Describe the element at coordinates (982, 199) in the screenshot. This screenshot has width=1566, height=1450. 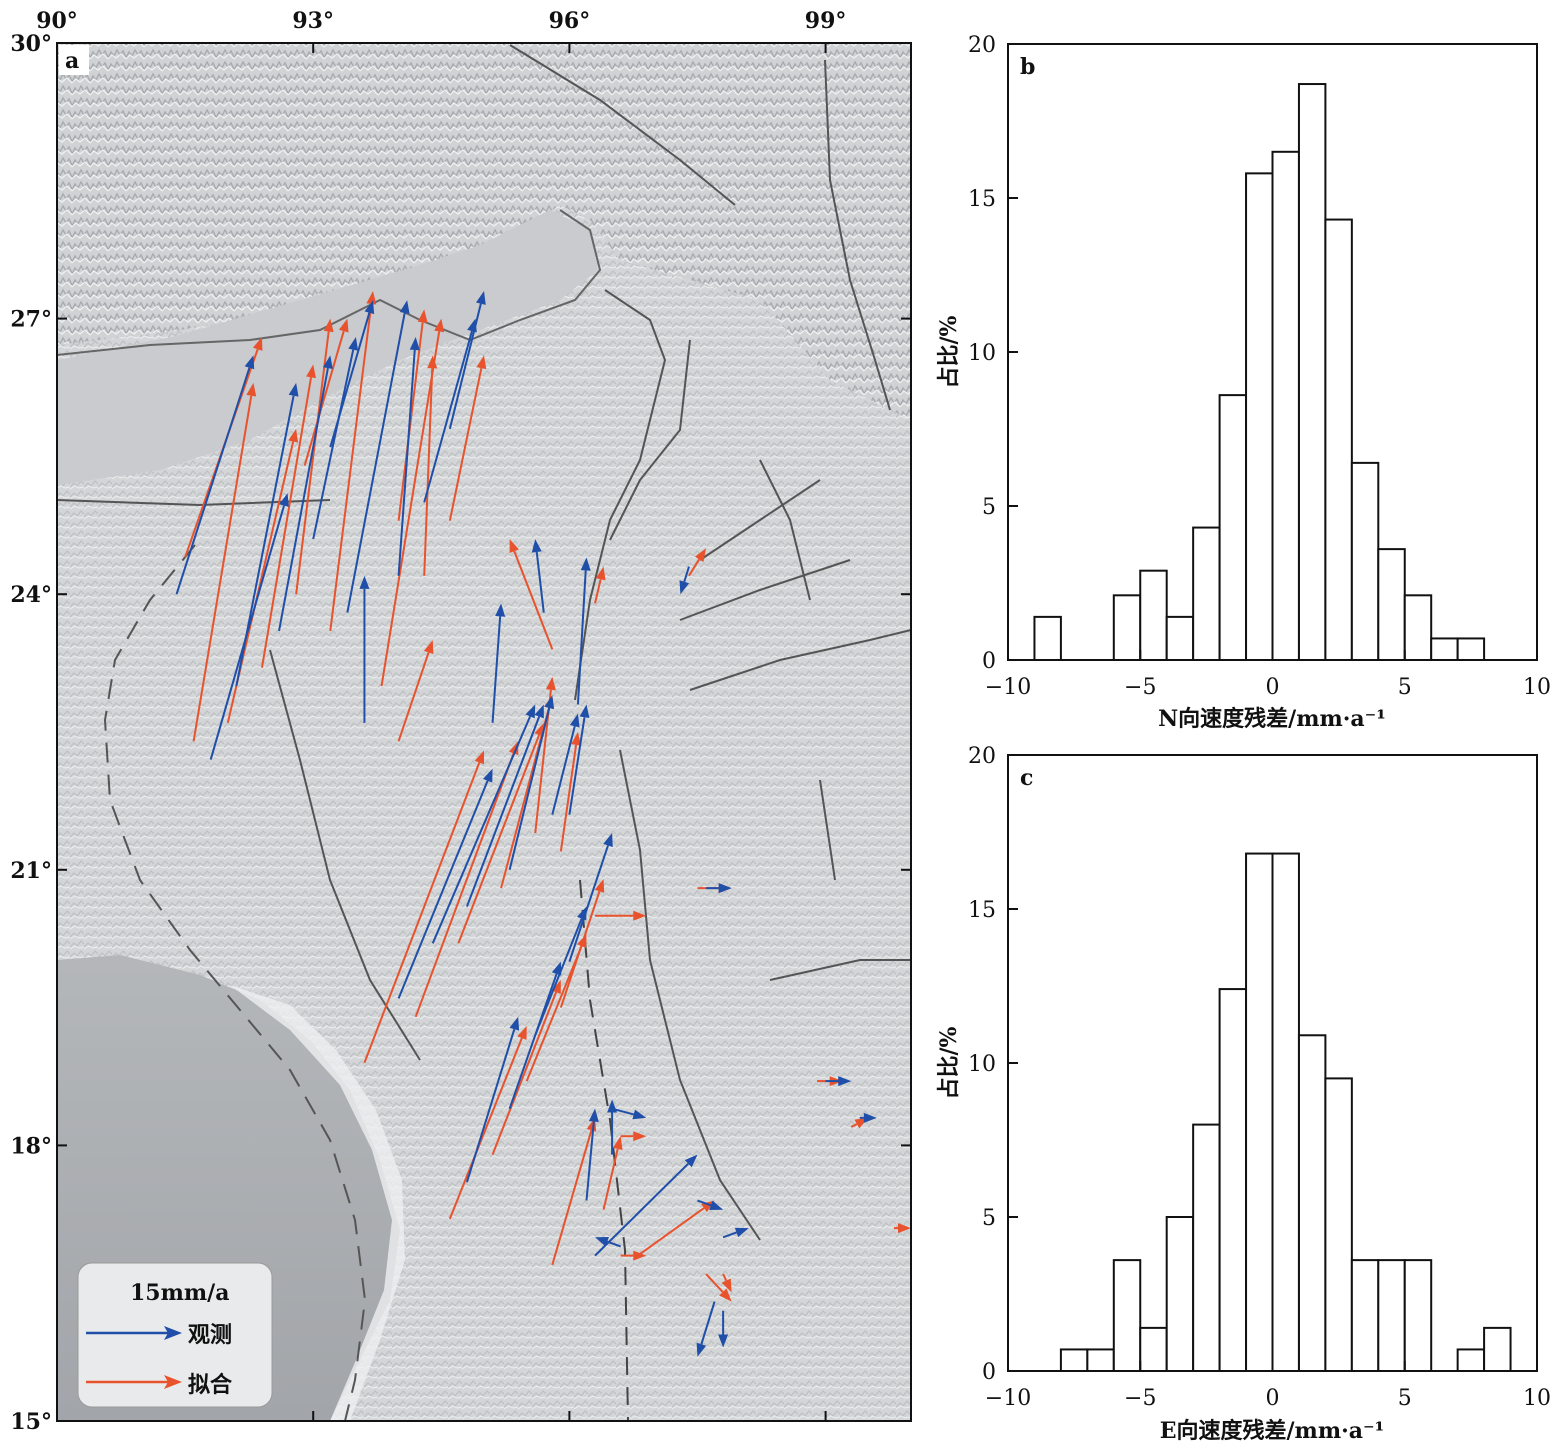
I see `histogram-north-y-tick-label: 15` at that location.